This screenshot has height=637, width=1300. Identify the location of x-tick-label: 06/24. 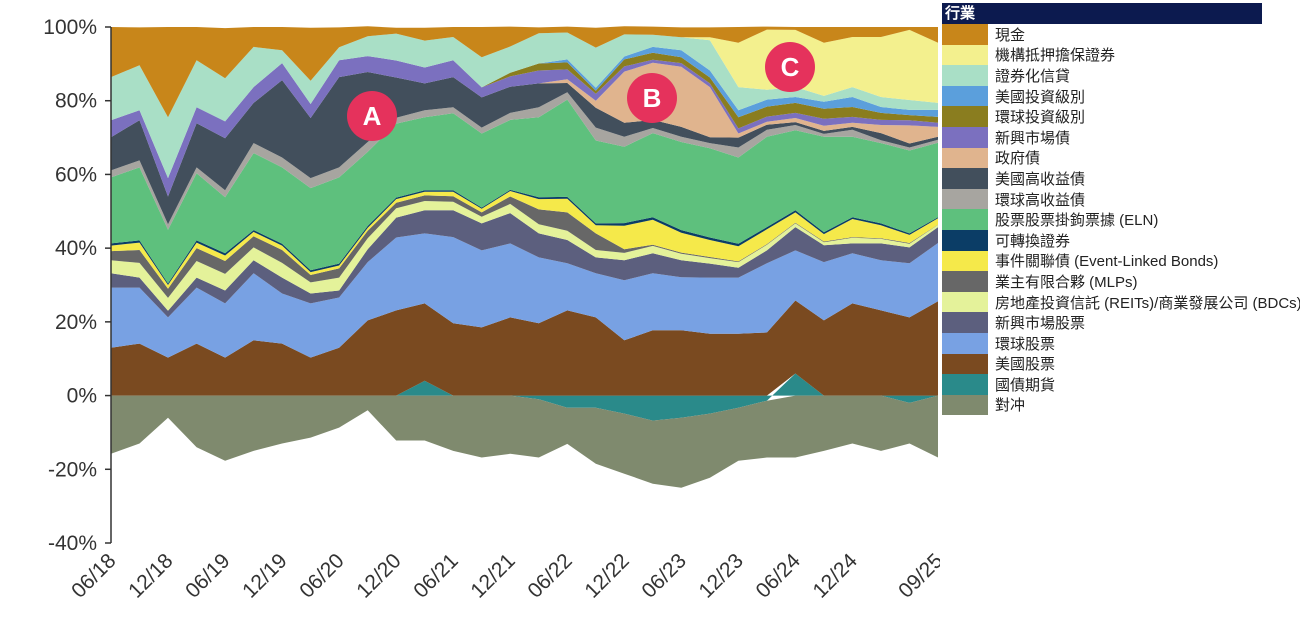
(779, 576).